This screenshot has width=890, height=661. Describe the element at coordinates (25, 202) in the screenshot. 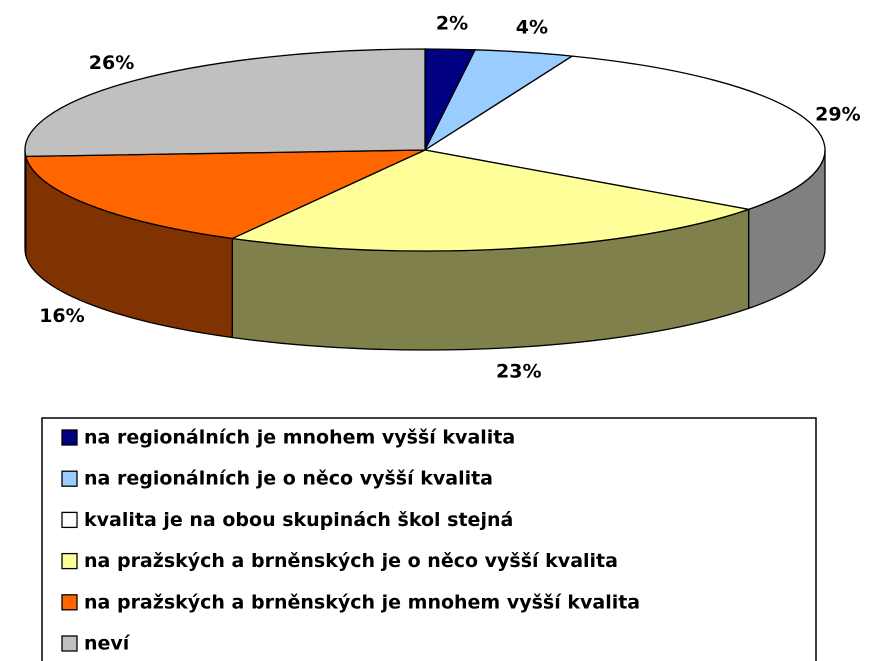

I see `slice-side` at that location.